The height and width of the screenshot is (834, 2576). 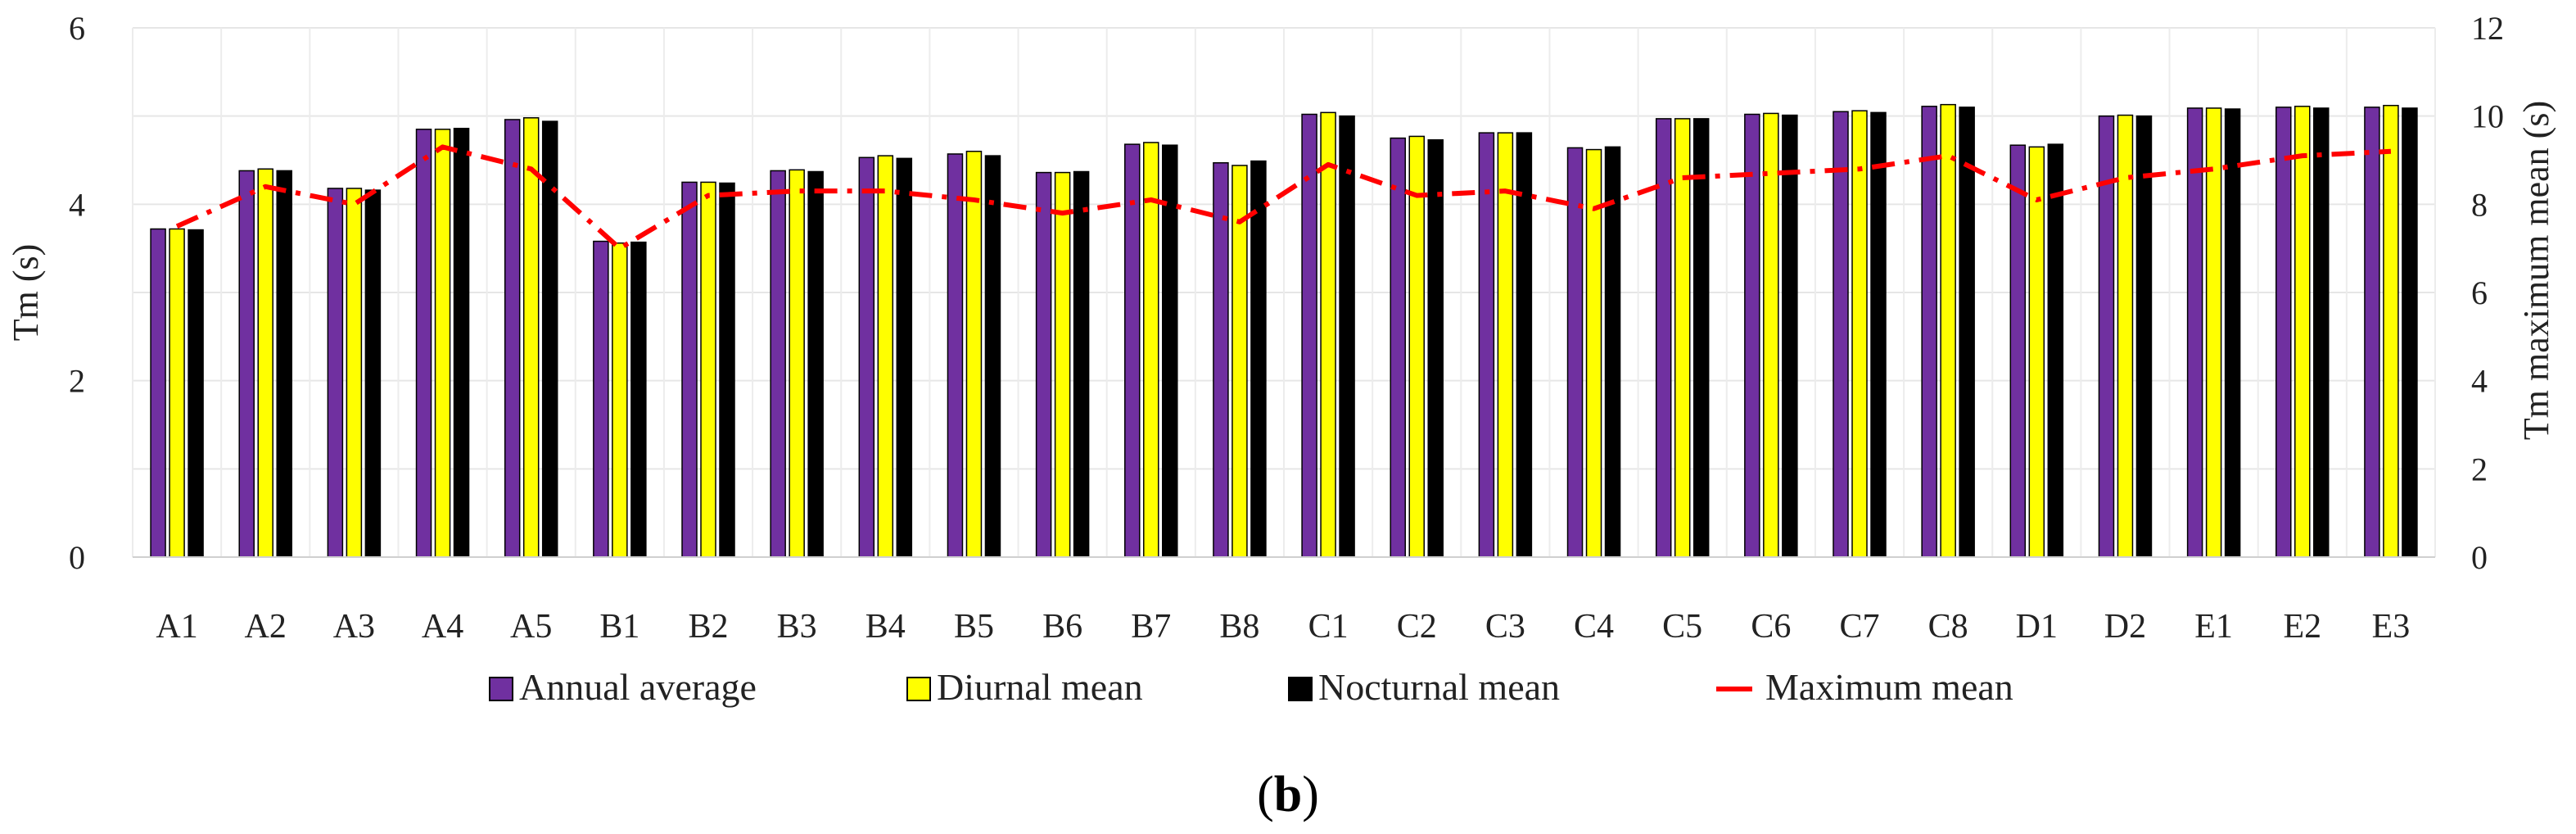 What do you see at coordinates (955, 355) in the screenshot?
I see `bar-annual-average-B5` at bounding box center [955, 355].